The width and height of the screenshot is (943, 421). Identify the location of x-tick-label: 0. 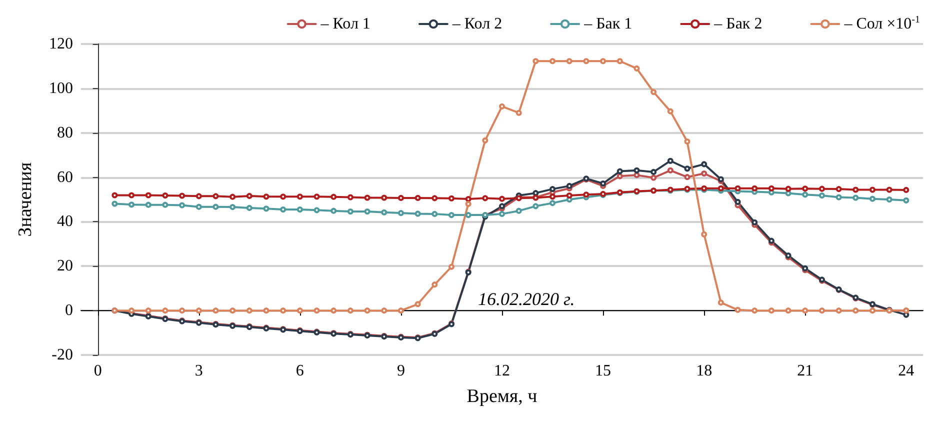
(98, 371).